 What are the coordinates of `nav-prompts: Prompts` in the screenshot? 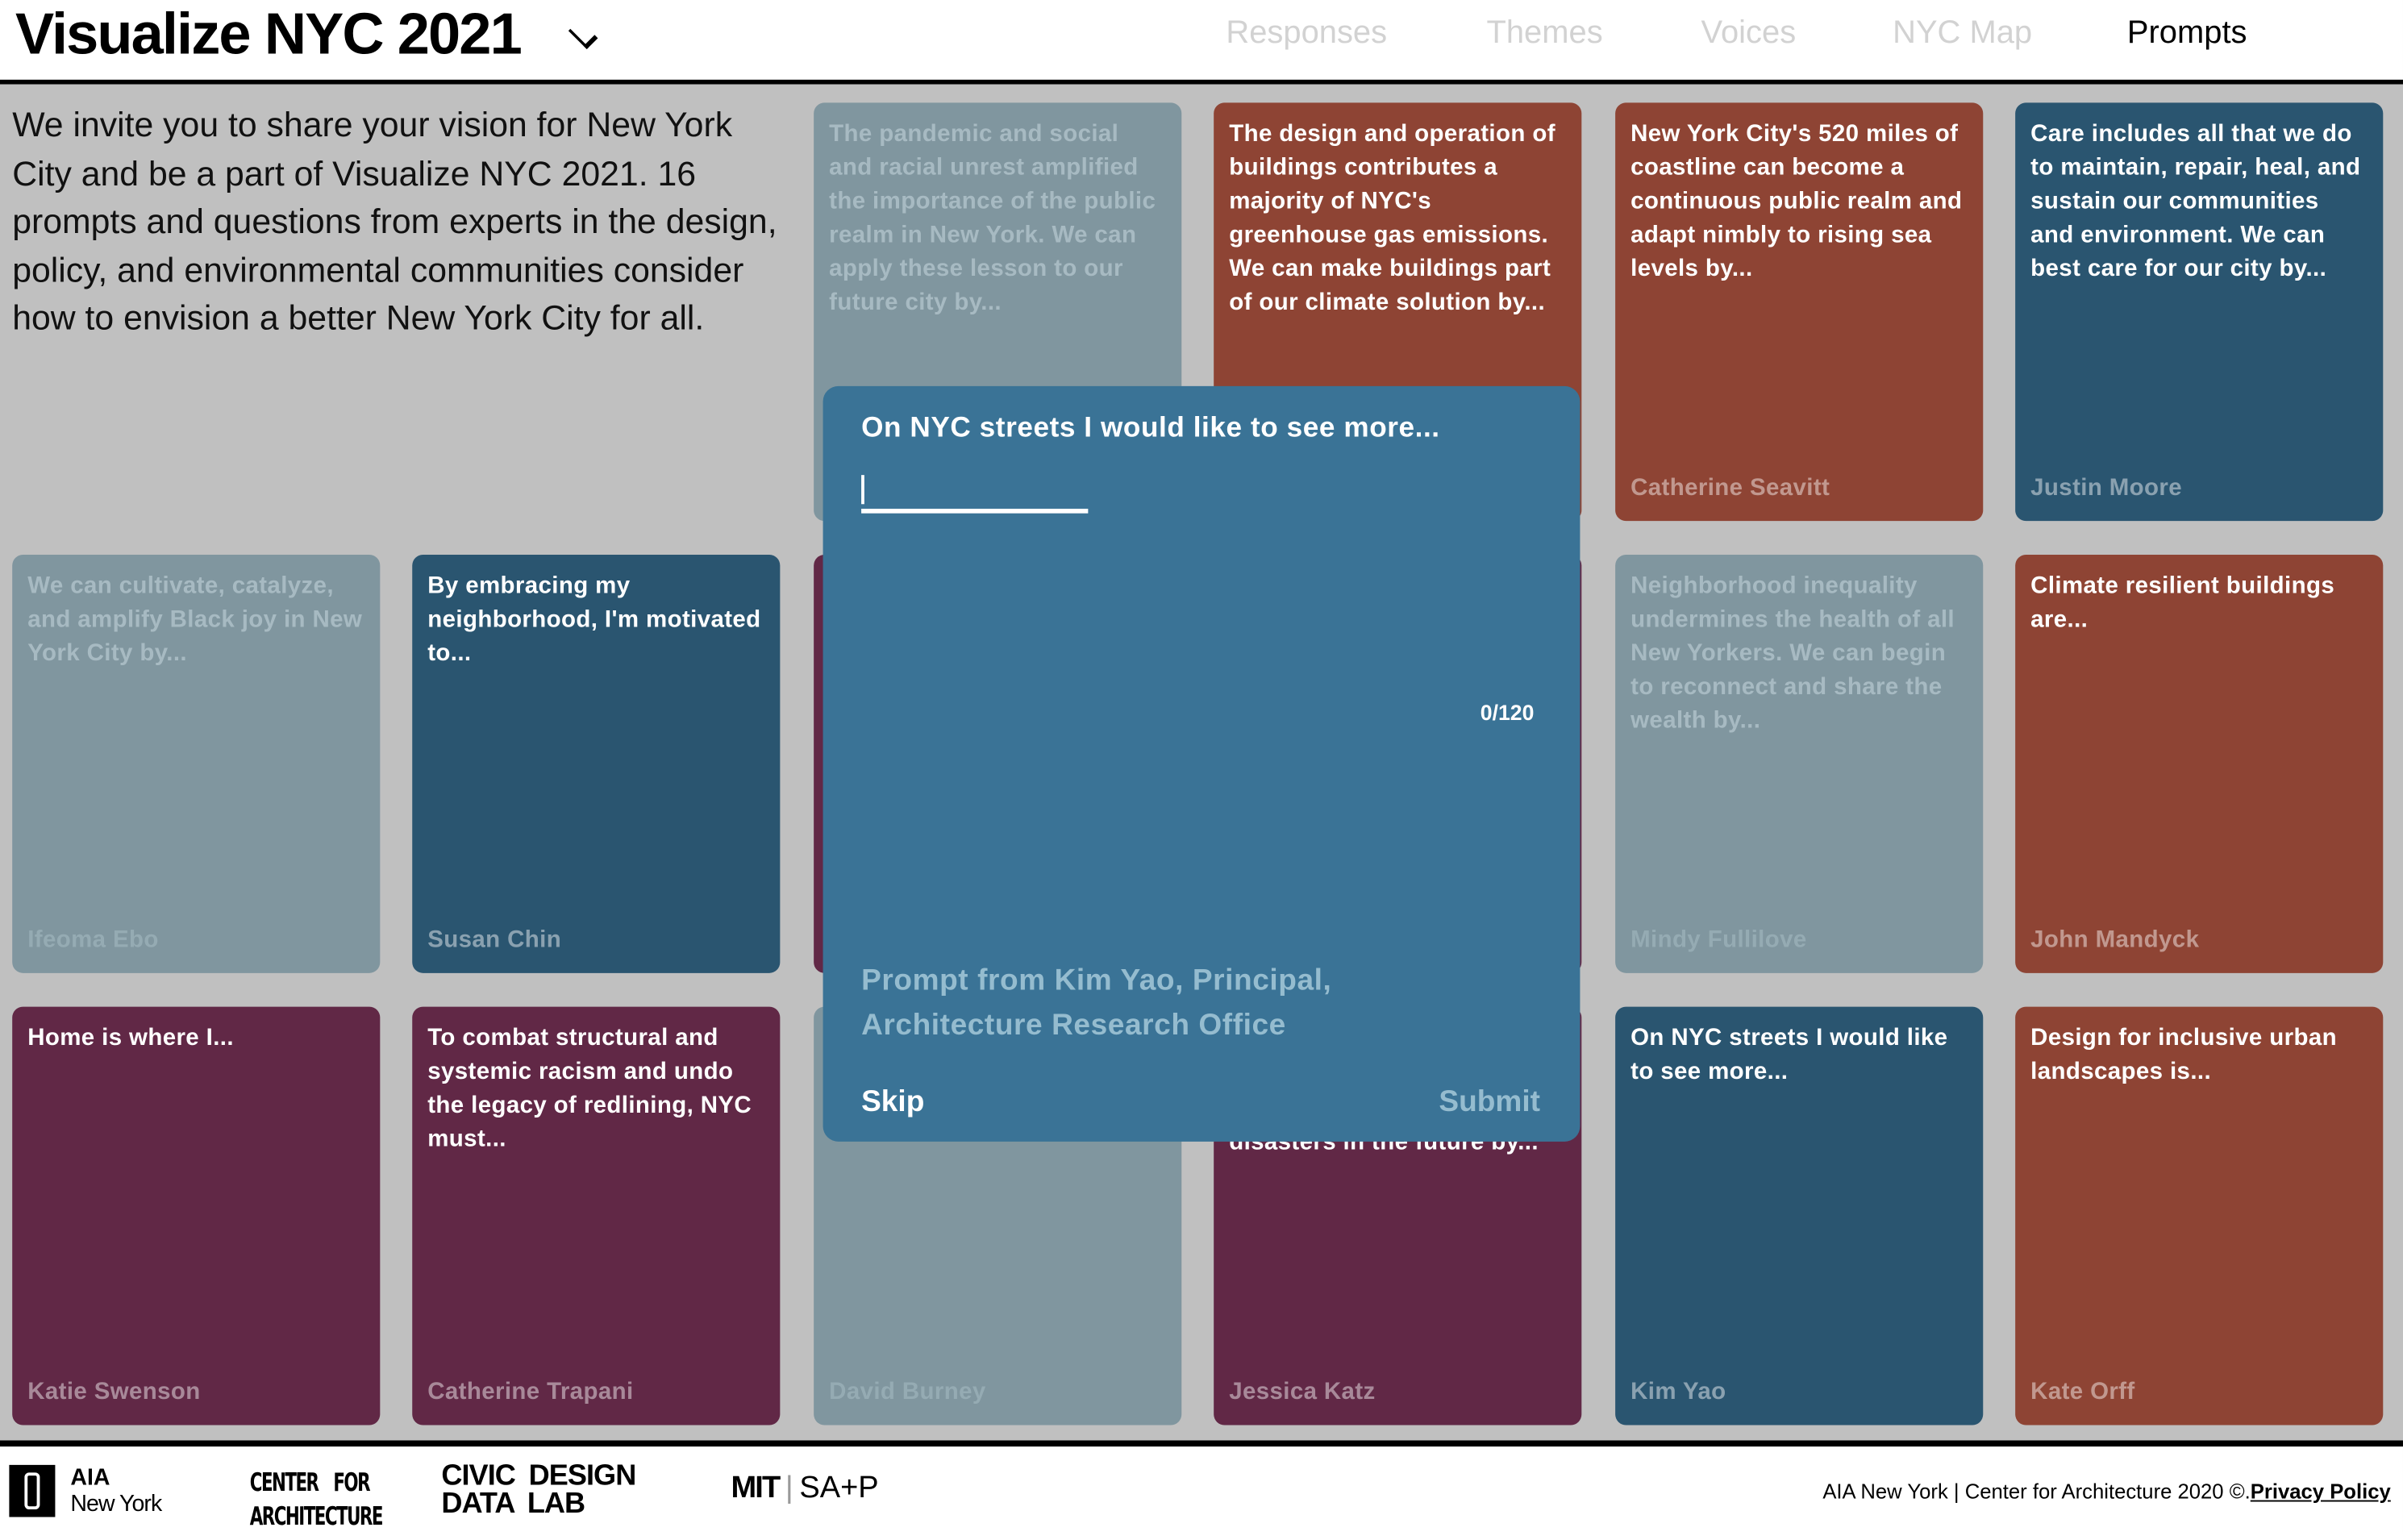 It's located at (2186, 33).